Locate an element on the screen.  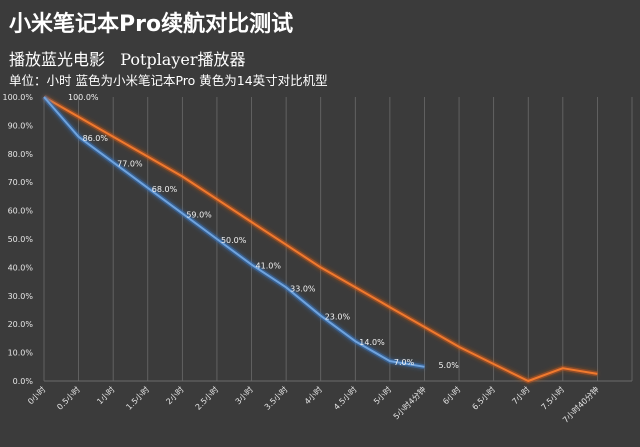
data-label: 5.0% is located at coordinates (448, 365).